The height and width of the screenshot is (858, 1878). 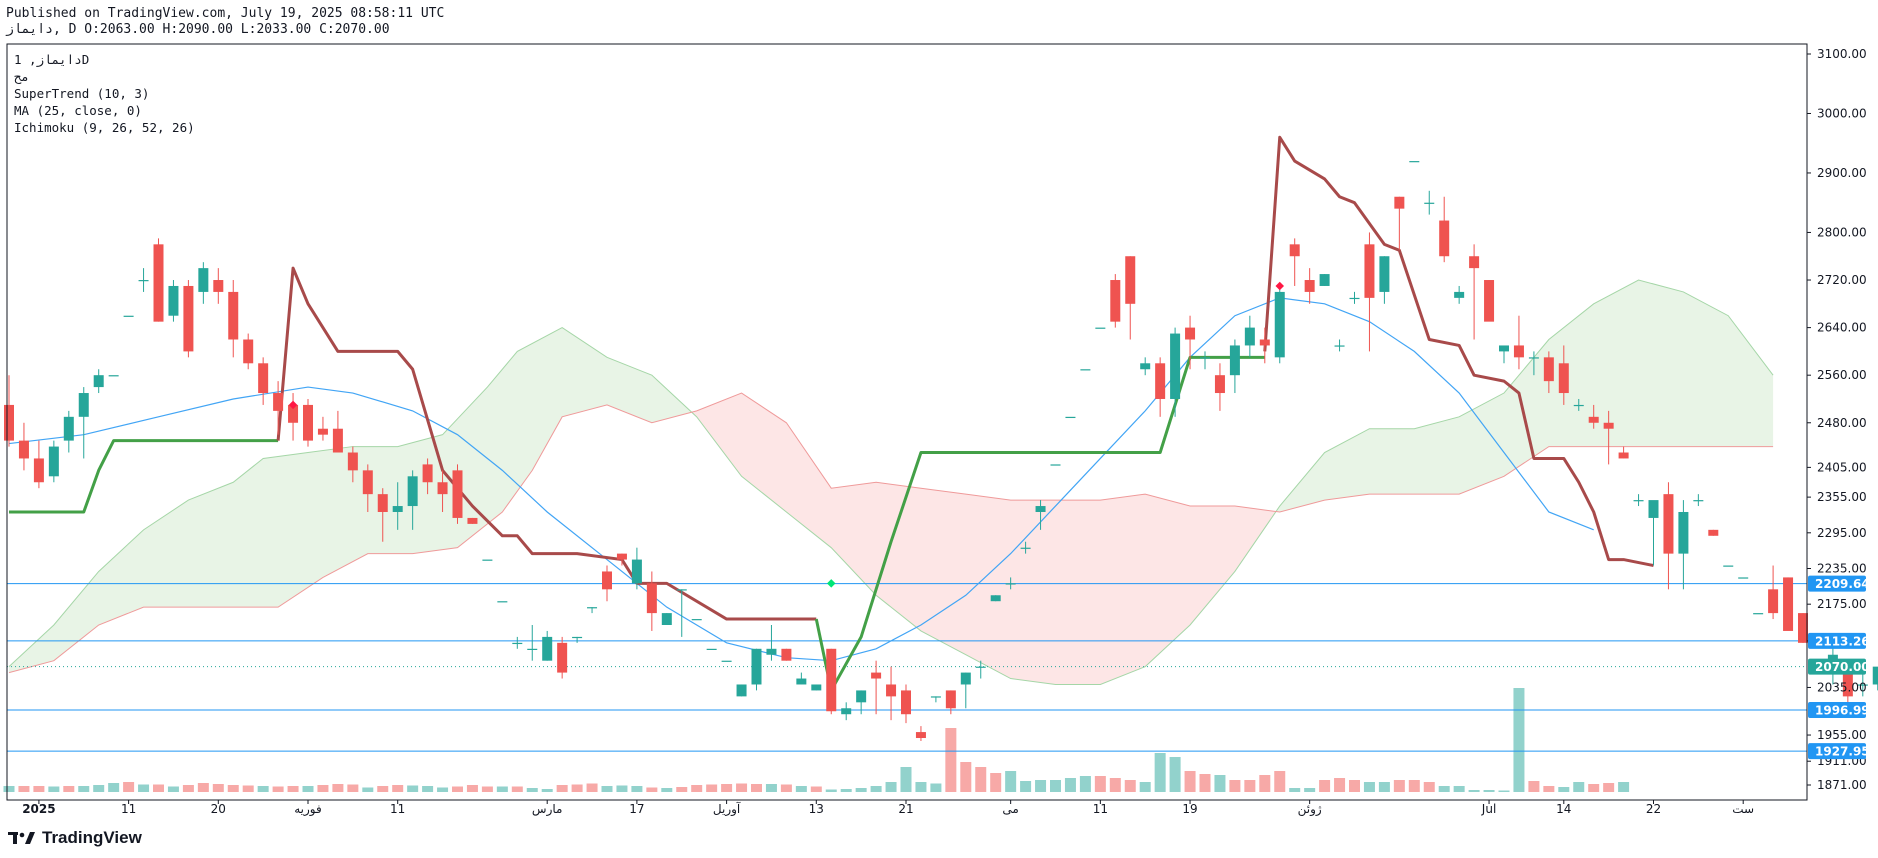 I want to click on legend-ichimoku: Ichimoku (9, 26, 52, 26), so click(x=104, y=127).